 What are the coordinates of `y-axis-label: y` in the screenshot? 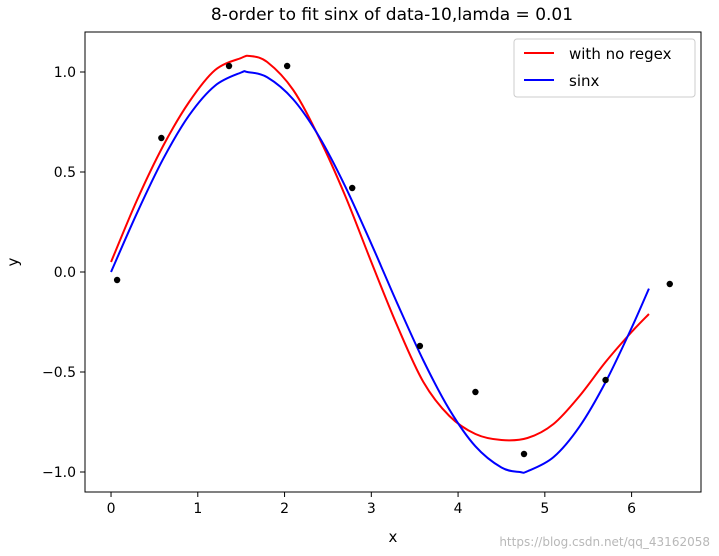 It's located at (13, 261).